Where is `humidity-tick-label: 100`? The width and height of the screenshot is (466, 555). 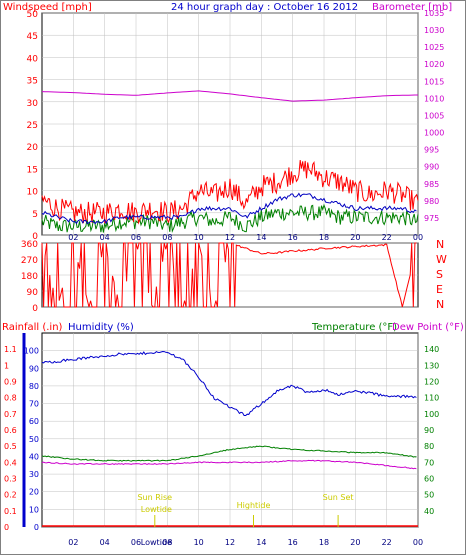 humidity-tick-label: 100 is located at coordinates (31, 351).